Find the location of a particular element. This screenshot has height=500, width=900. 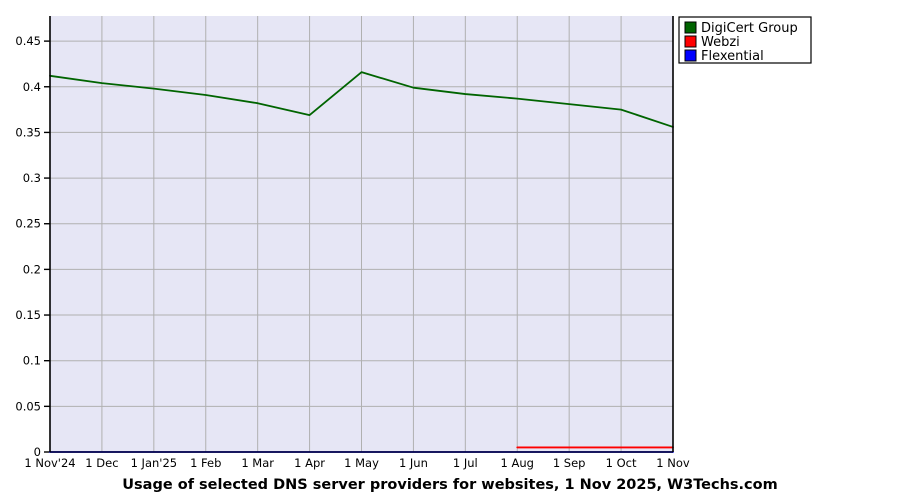

legend-label: Webzi is located at coordinates (720, 42).